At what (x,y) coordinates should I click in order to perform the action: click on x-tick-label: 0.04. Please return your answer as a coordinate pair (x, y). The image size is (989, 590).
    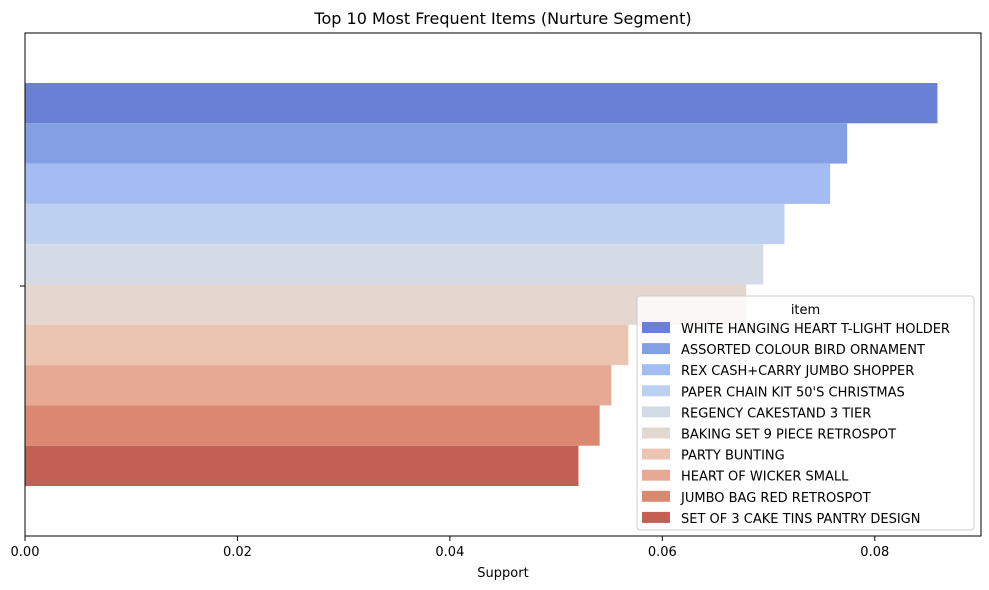
    Looking at the image, I should click on (449, 552).